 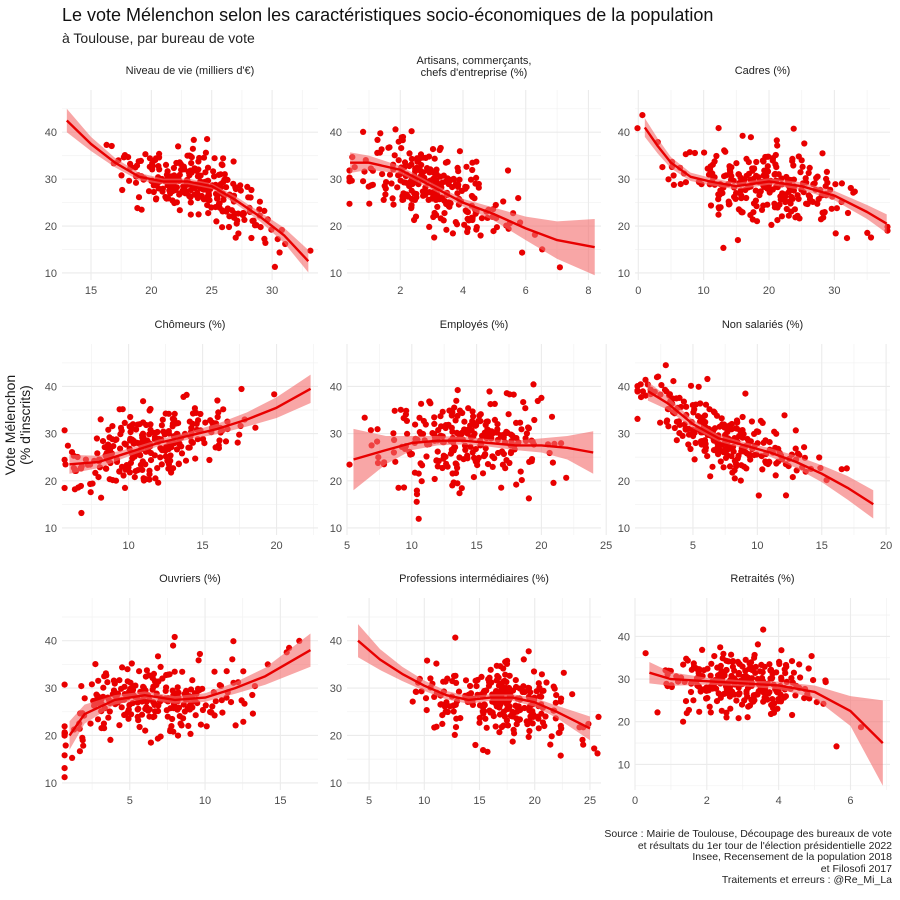 What do you see at coordinates (624, 227) in the screenshot?
I see `y-tick-label: 20` at bounding box center [624, 227].